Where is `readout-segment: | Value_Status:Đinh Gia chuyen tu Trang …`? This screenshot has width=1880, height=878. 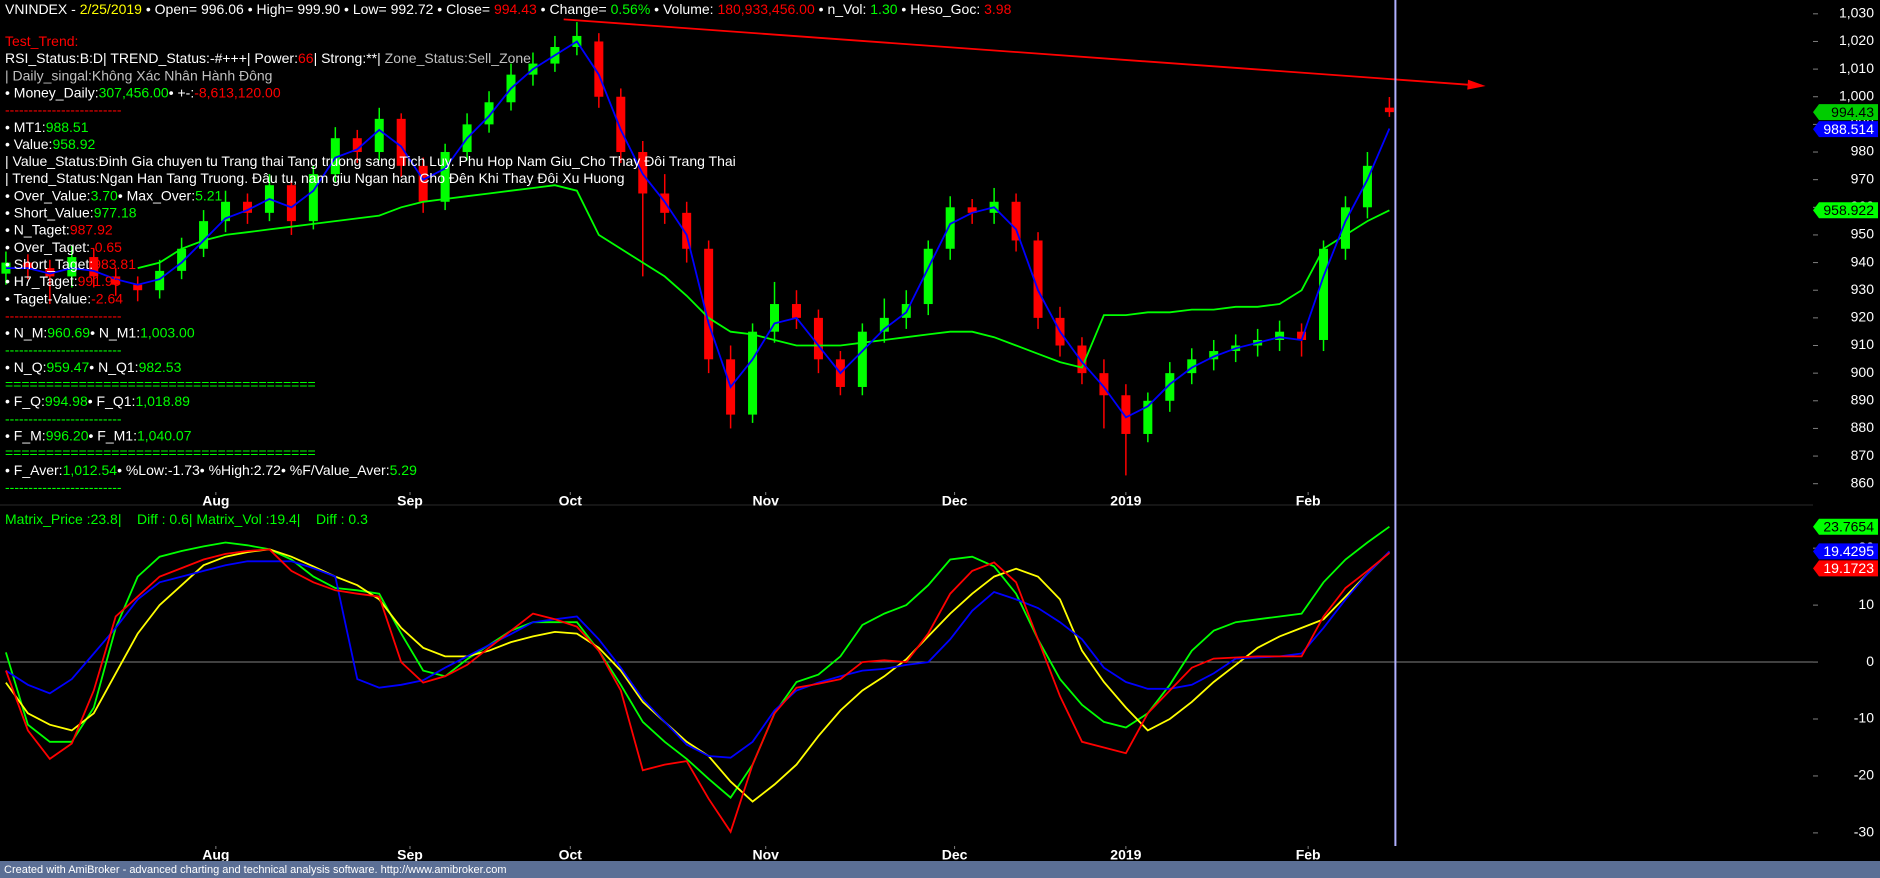 readout-segment: | Value_Status:Đinh Gia chuyen tu Trang … is located at coordinates (370, 161).